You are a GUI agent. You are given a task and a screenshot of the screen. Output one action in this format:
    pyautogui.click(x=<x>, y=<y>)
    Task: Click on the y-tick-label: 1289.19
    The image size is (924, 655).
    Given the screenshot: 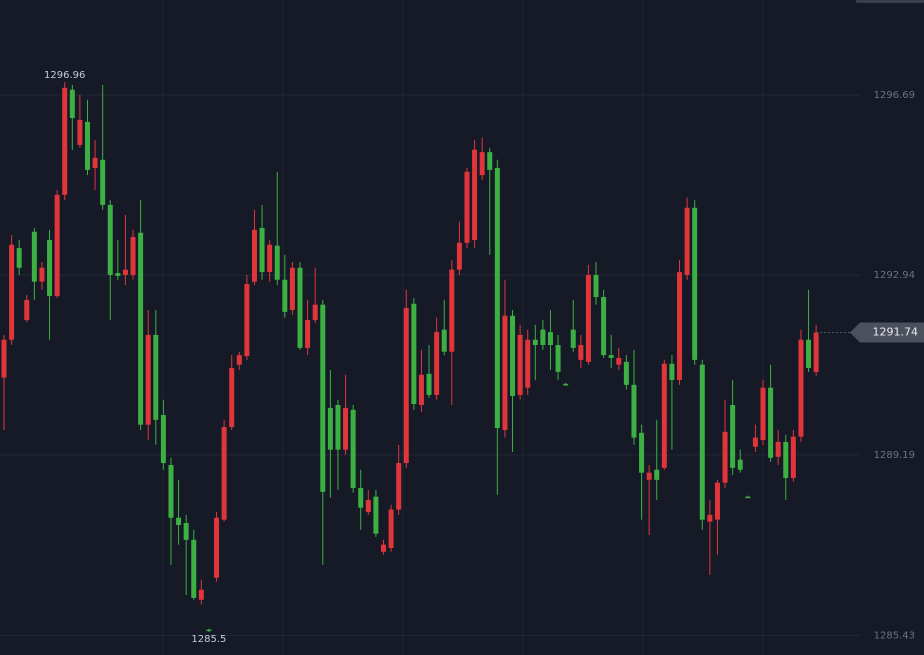 What is the action you would take?
    pyautogui.click(x=894, y=455)
    